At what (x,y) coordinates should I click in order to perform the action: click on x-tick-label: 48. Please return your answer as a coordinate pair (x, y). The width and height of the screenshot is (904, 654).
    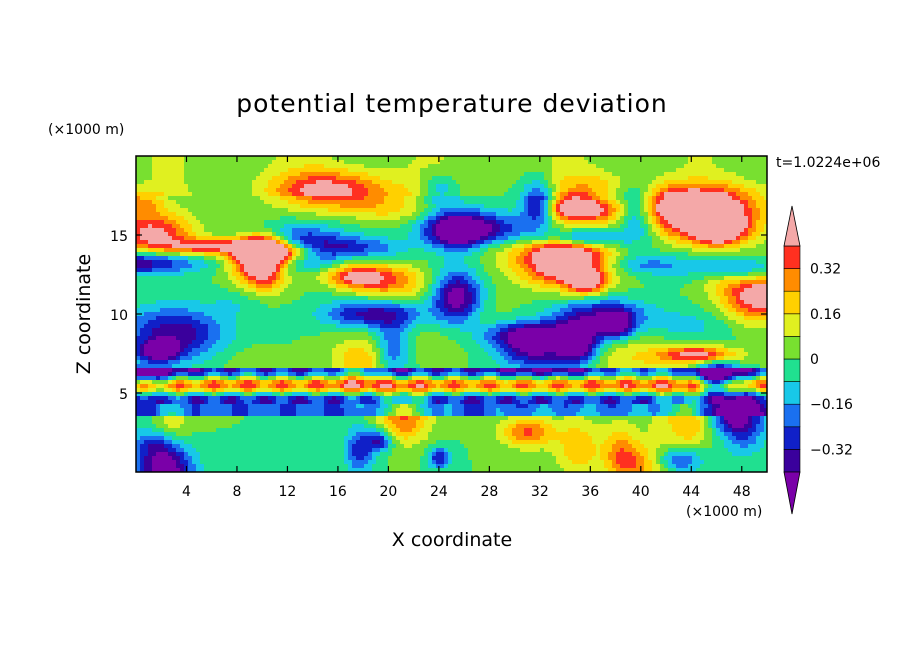
    Looking at the image, I should click on (742, 492).